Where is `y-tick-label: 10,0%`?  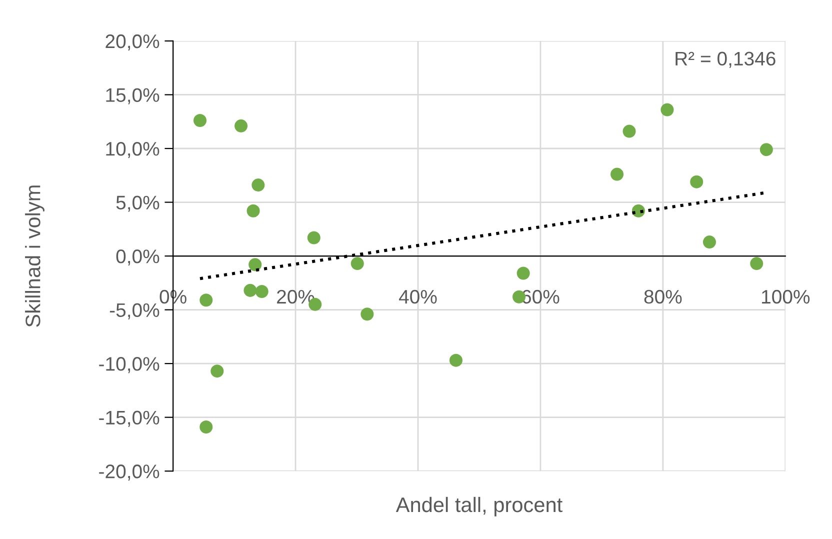
y-tick-label: 10,0% is located at coordinates (133, 150).